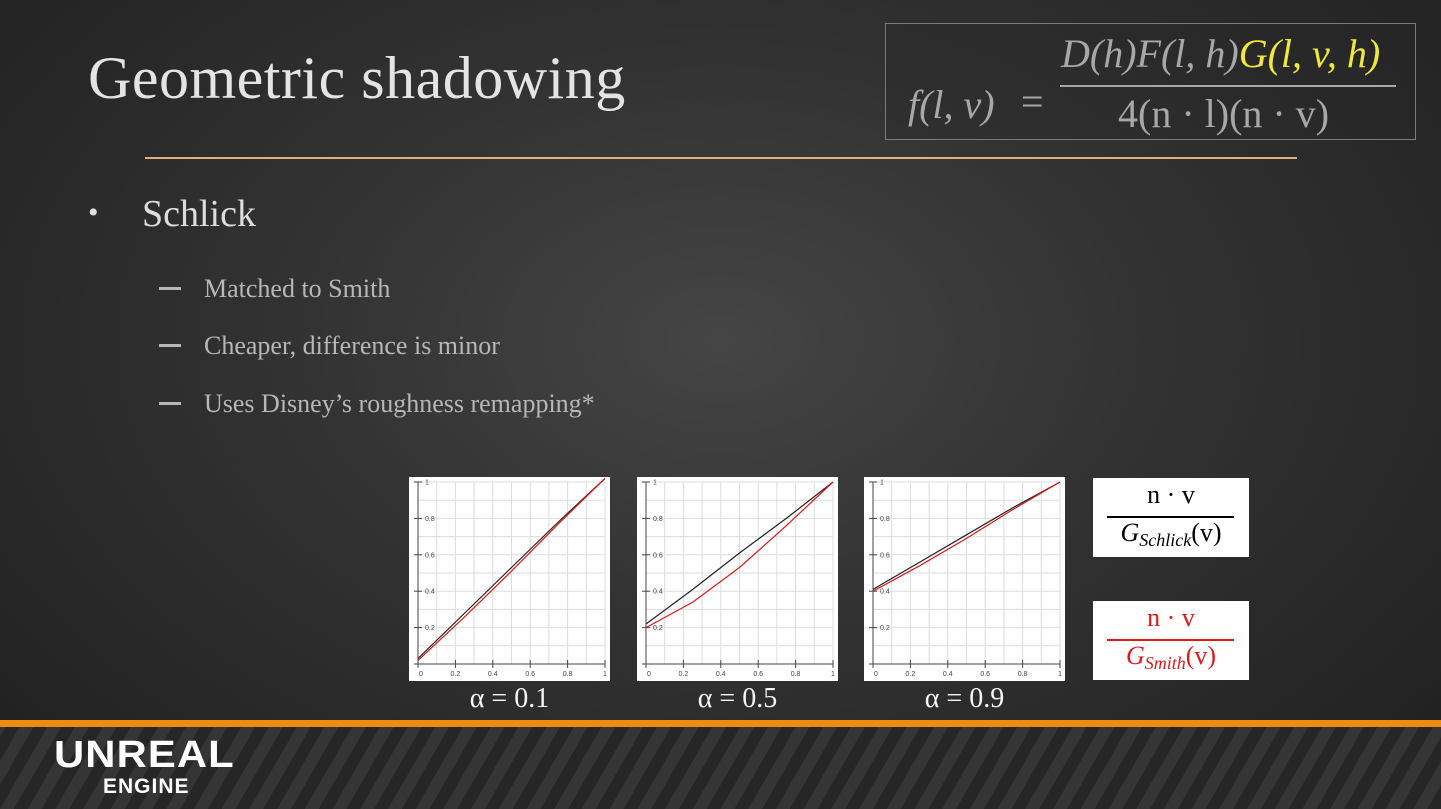 The image size is (1441, 809). Describe the element at coordinates (399, 403) in the screenshot. I see `subbullet-text: Uses Disney’s roughness remapping*` at that location.